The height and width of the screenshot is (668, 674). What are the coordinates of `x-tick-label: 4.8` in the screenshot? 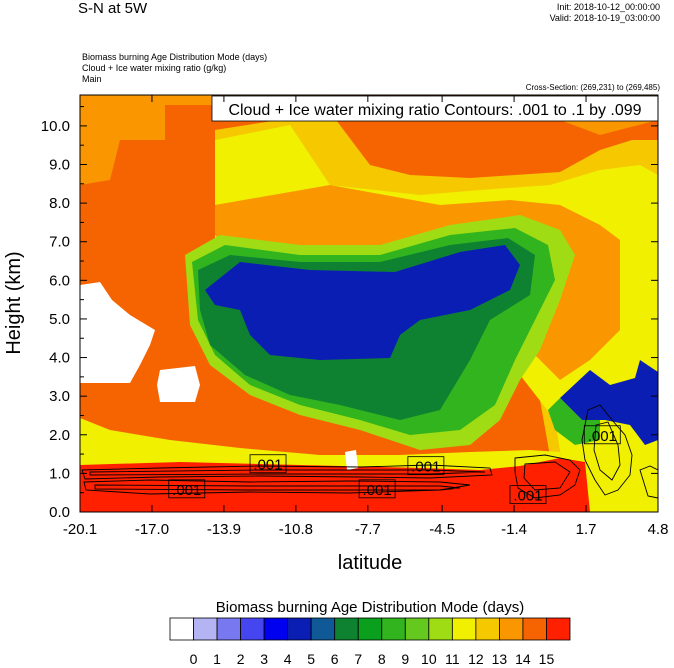 It's located at (658, 529).